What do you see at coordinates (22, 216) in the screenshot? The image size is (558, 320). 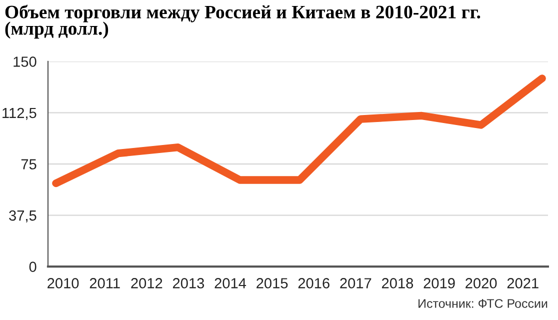 I see `y-tick-label: 37,5` at bounding box center [22, 216].